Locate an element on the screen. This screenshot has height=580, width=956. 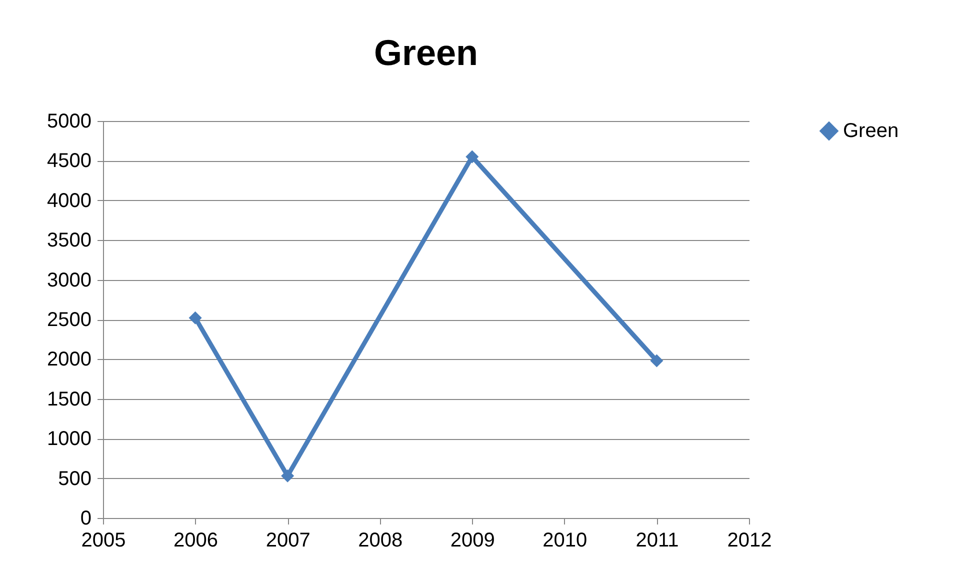
legend-label: Green is located at coordinates (871, 131).